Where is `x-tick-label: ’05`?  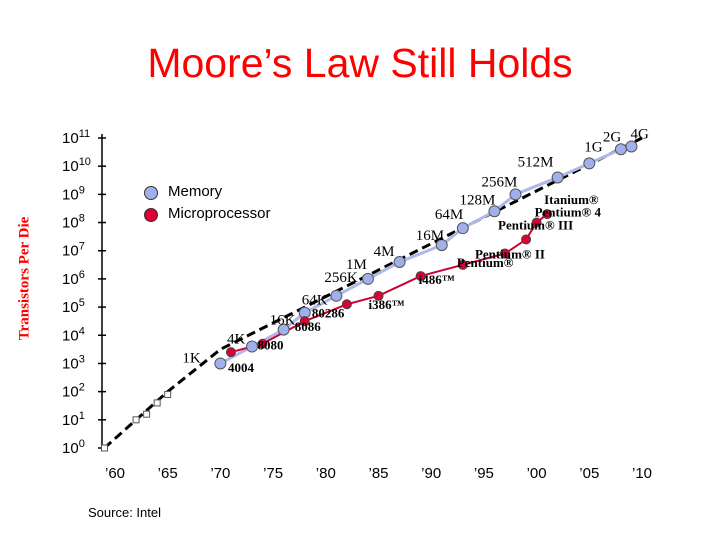
x-tick-label: ’05 is located at coordinates (589, 473).